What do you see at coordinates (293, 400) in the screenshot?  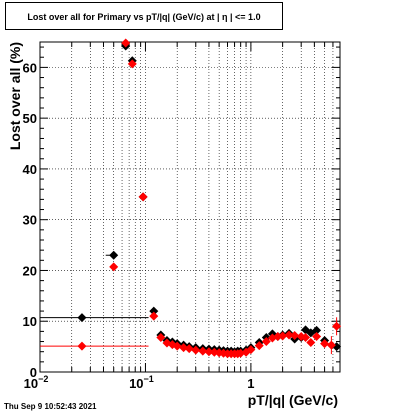 I see `x-axis-label: pT/|q| (GeV/c)` at bounding box center [293, 400].